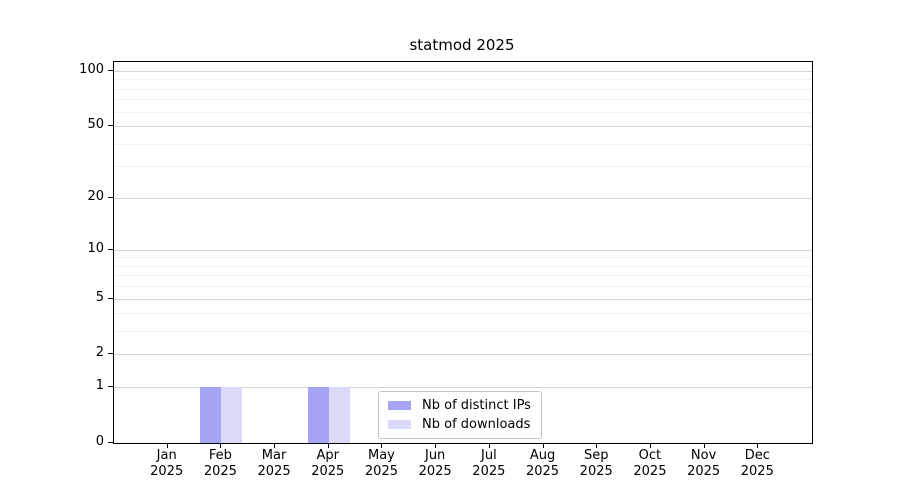 This screenshot has width=900, height=500. What do you see at coordinates (95, 196) in the screenshot?
I see `y-tick-label: 20` at bounding box center [95, 196].